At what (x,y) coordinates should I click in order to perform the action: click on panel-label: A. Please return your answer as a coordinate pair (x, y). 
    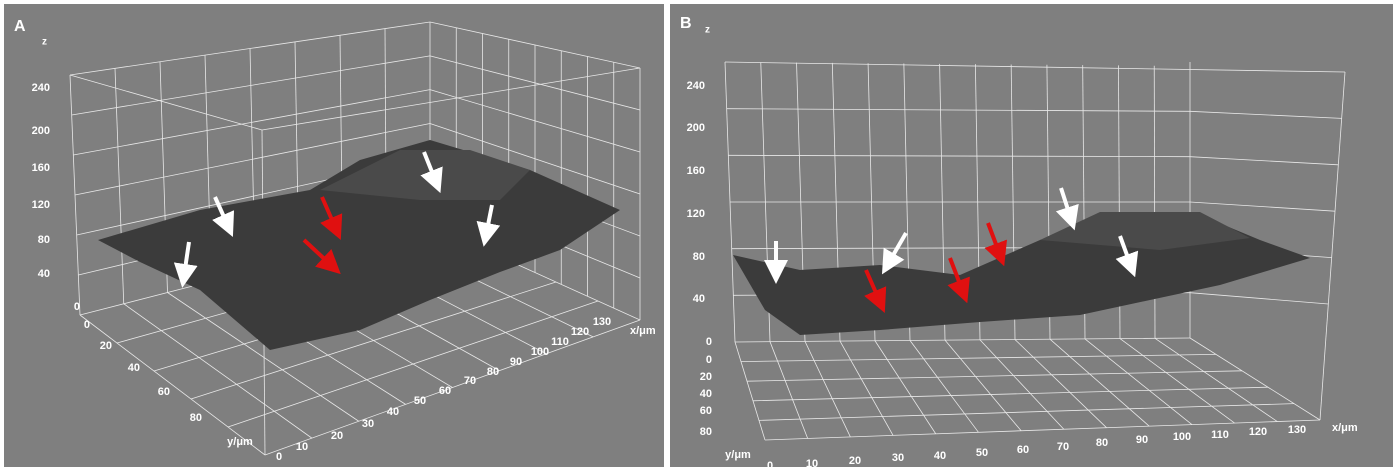
    Looking at the image, I should click on (20, 26).